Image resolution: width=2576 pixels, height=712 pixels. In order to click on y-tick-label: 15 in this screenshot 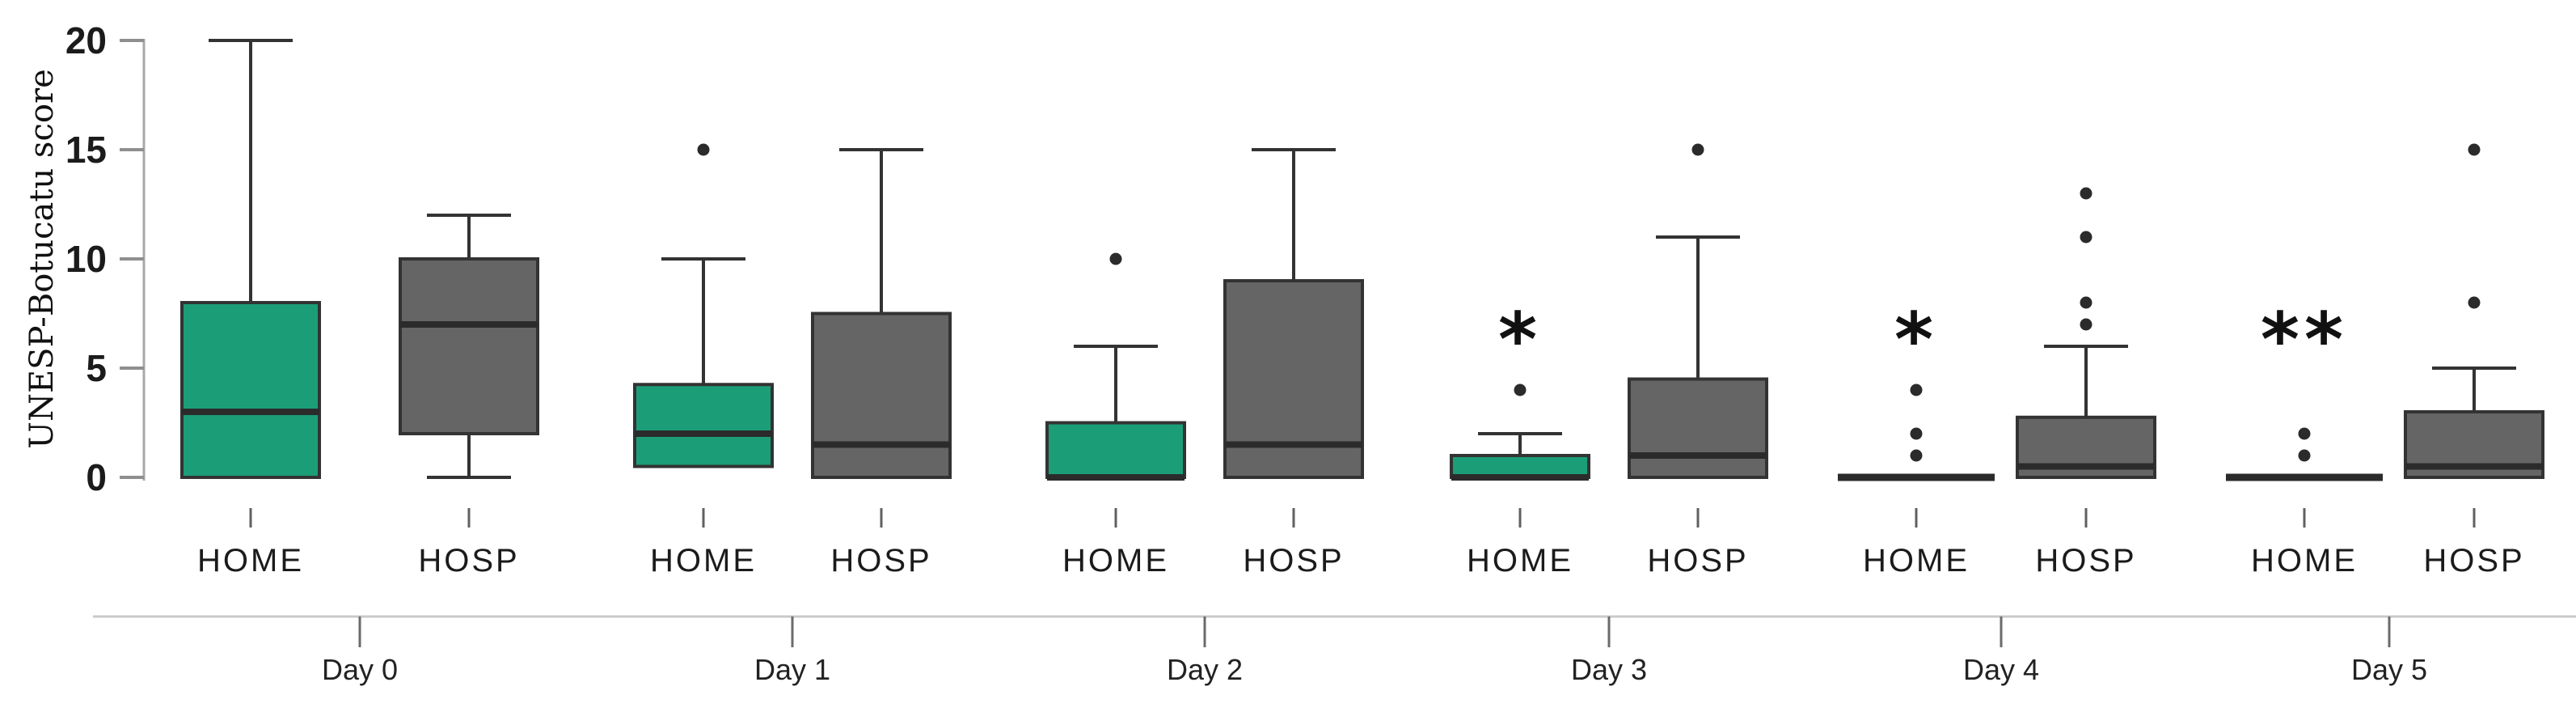, I will do `click(86, 150)`.